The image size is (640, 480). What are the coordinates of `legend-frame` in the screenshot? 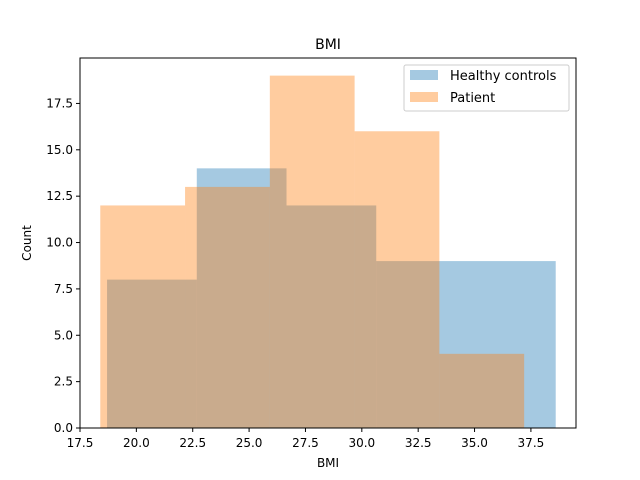 It's located at (486, 88).